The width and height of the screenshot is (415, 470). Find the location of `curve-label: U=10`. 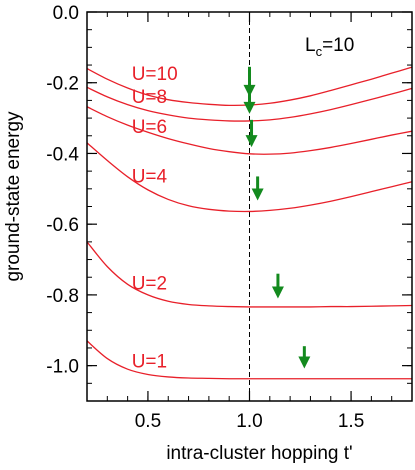

curve-label: U=10 is located at coordinates (155, 74).